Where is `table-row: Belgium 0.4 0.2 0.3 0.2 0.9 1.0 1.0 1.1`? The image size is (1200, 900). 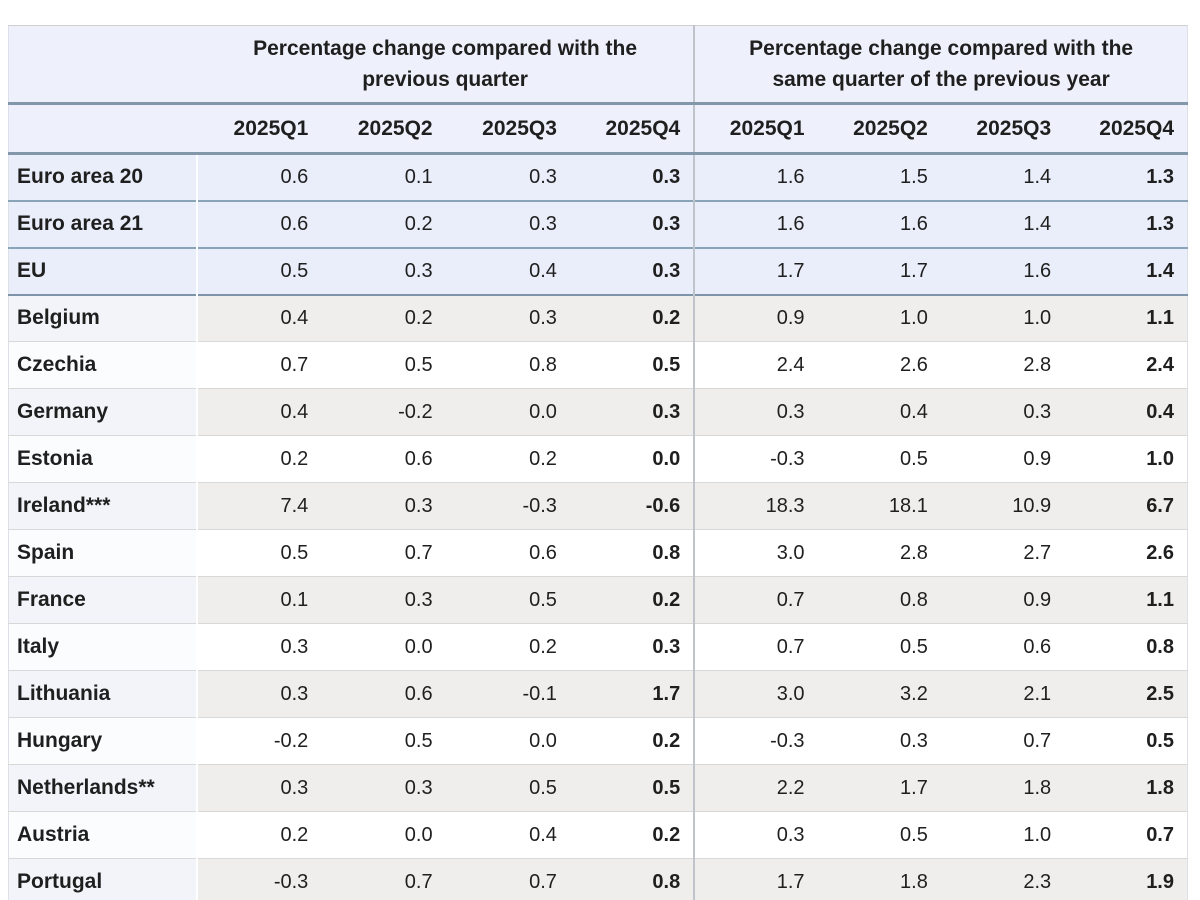
table-row: Belgium 0.4 0.2 0.3 0.2 0.9 1.0 1.0 1.1 is located at coordinates (598, 318).